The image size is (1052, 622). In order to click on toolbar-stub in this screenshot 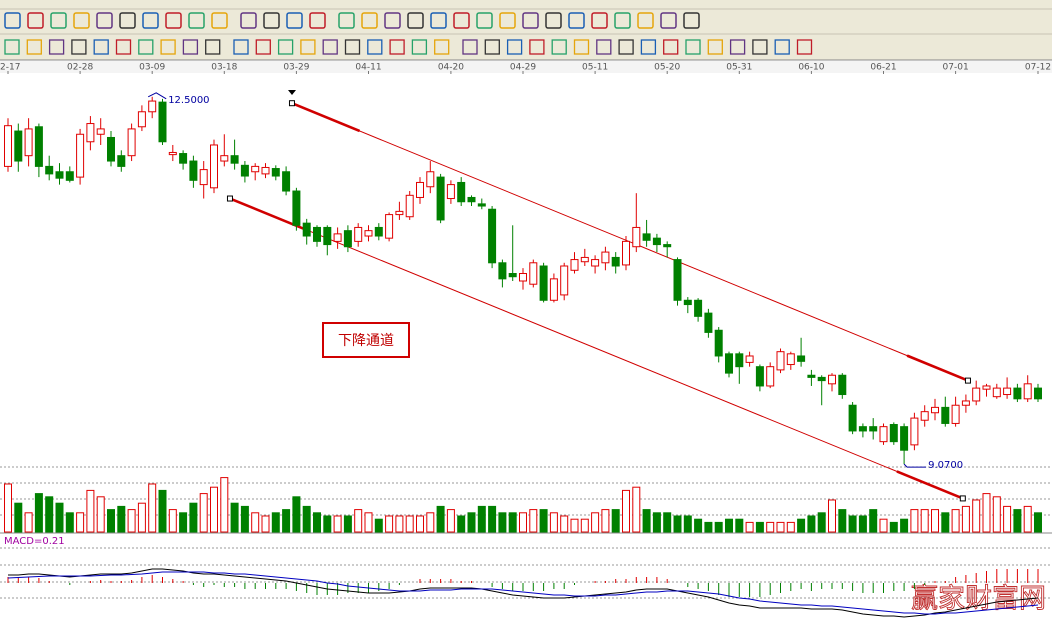, I will do `click(526, 2)`.